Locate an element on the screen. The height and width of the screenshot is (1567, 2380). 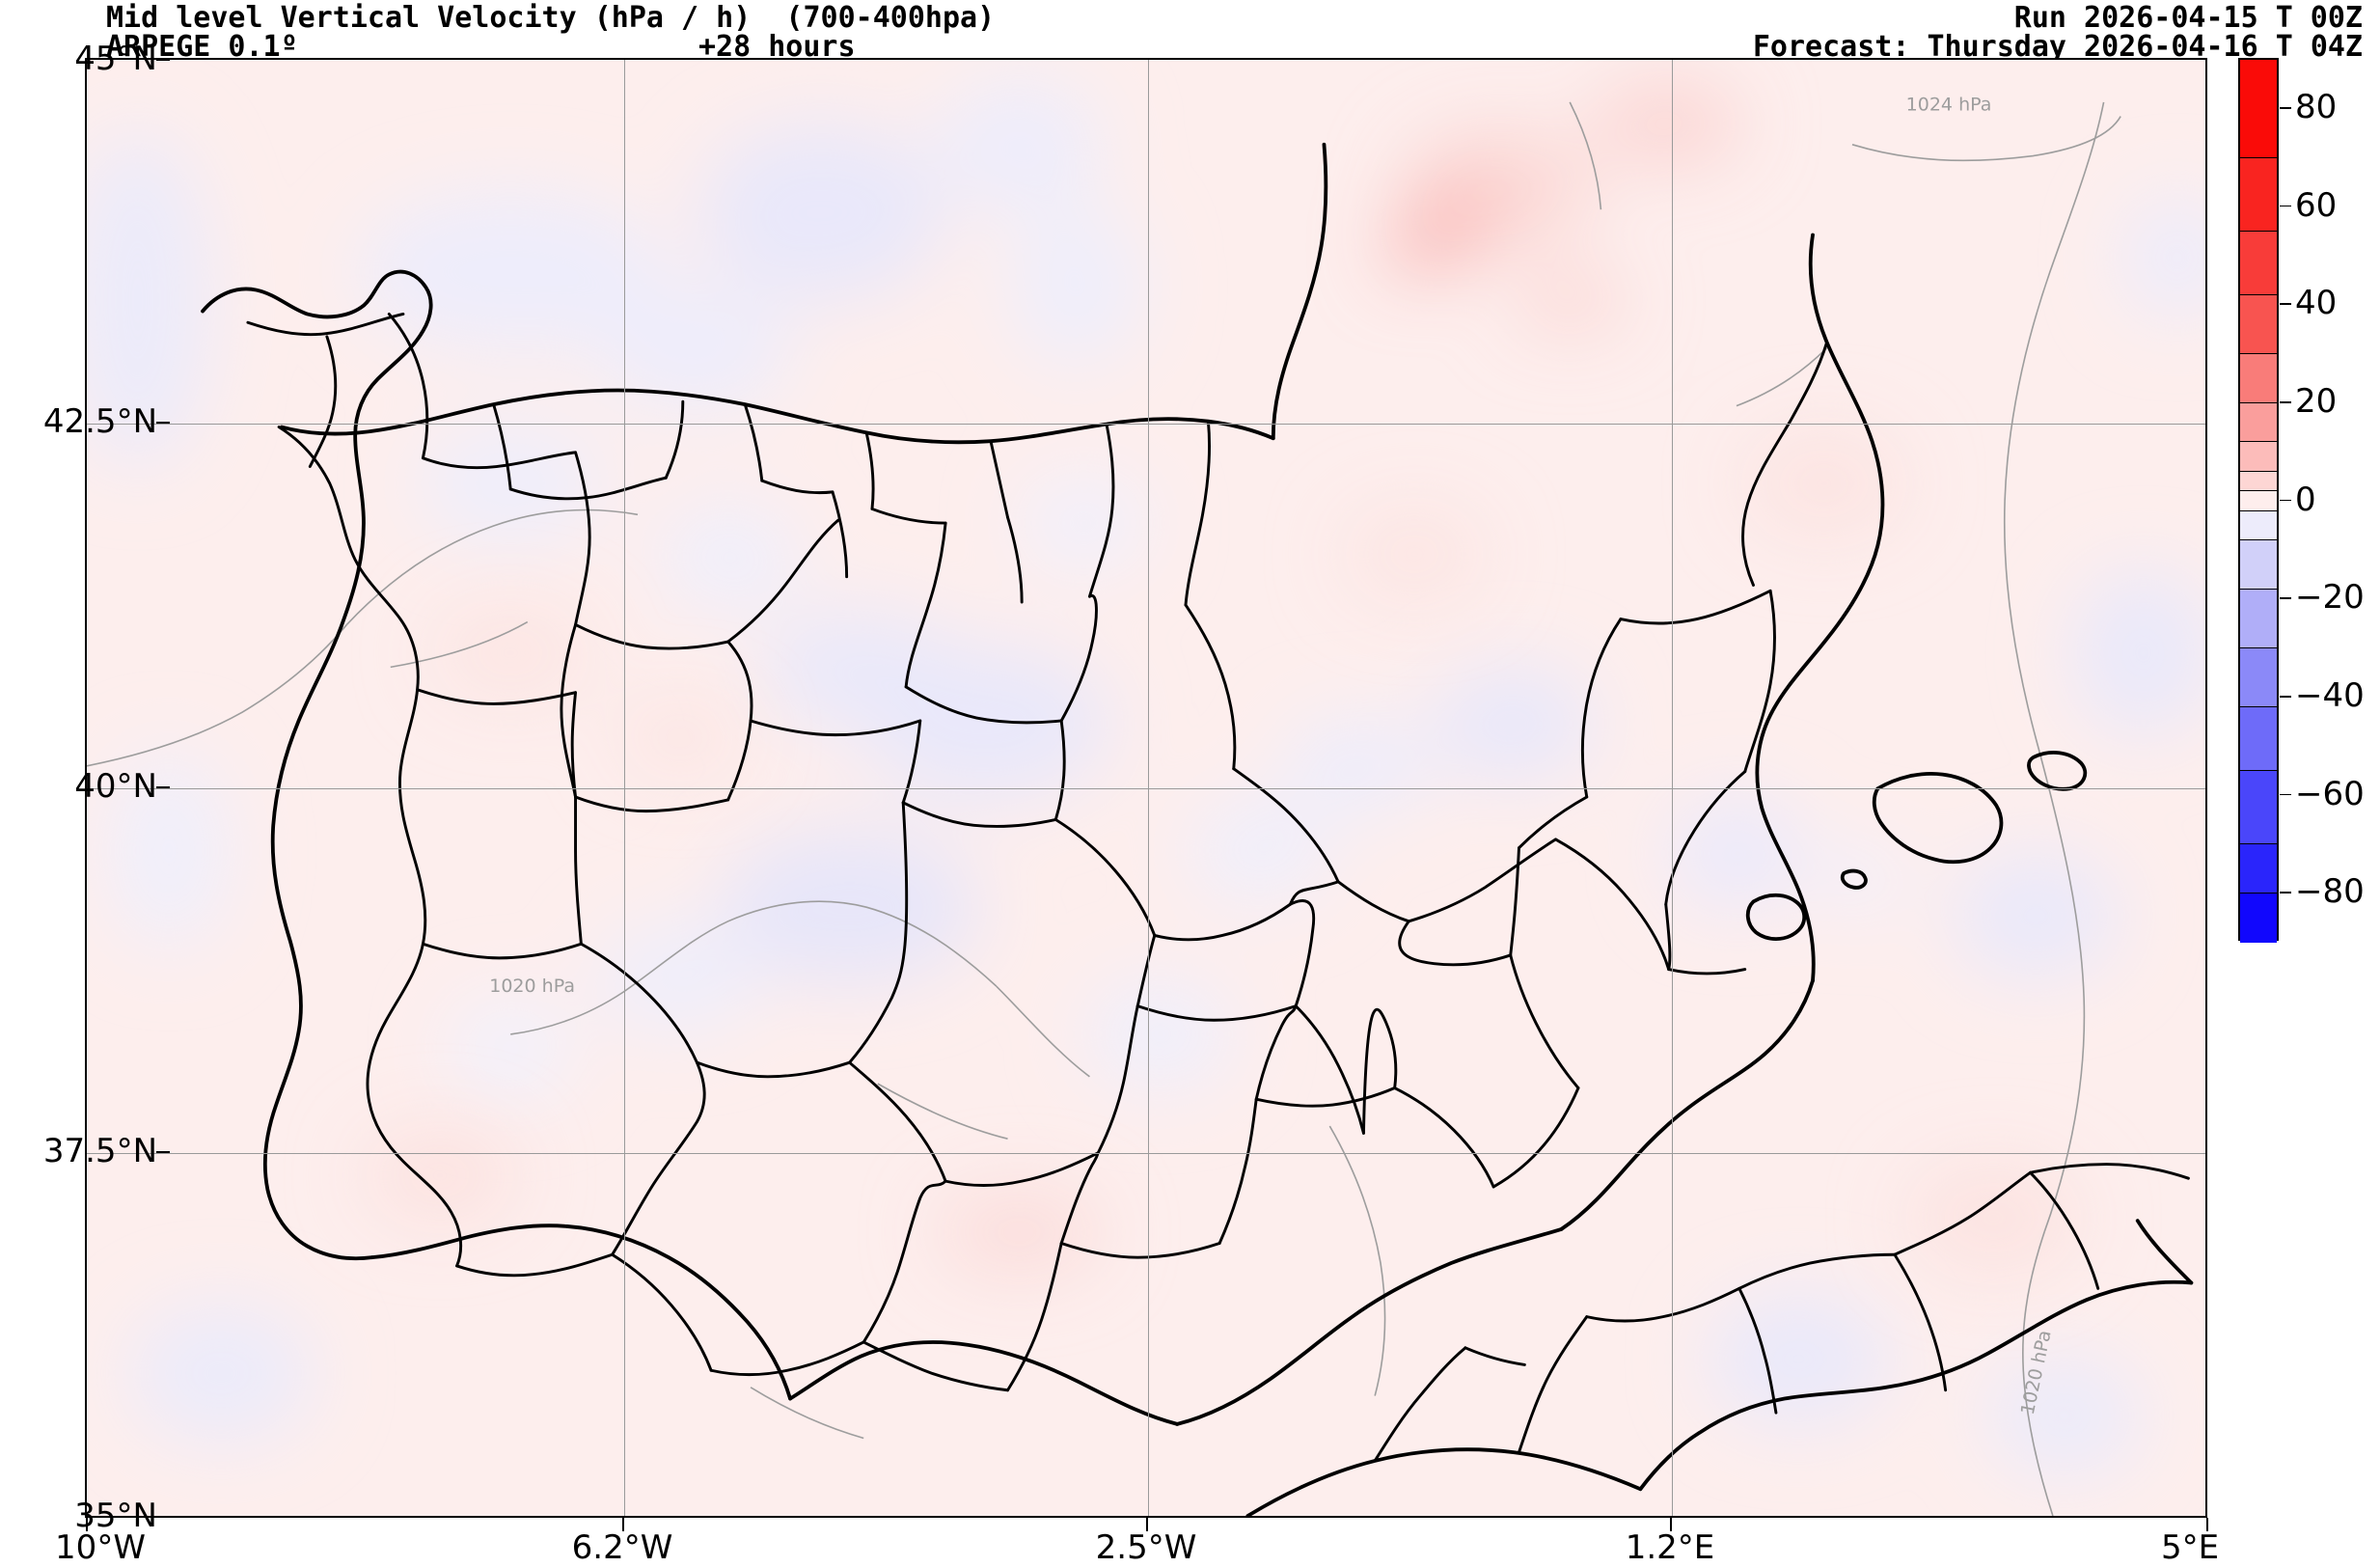
y-tick-42.5 is located at coordinates (163, 423).